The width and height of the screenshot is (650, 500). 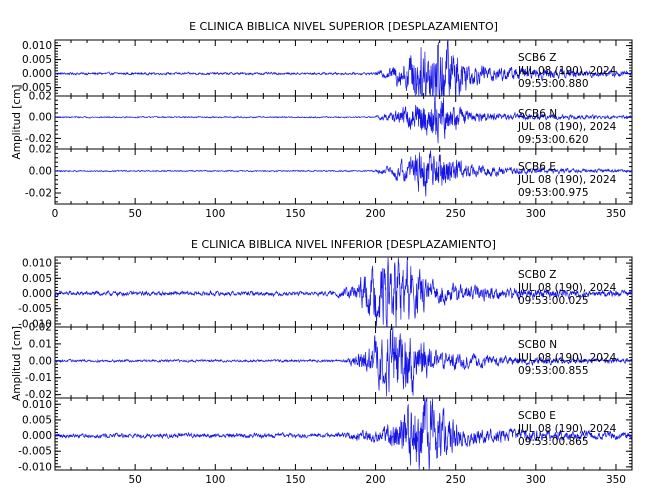 I want to click on time-label: 09:53:00.975, so click(x=553, y=193).